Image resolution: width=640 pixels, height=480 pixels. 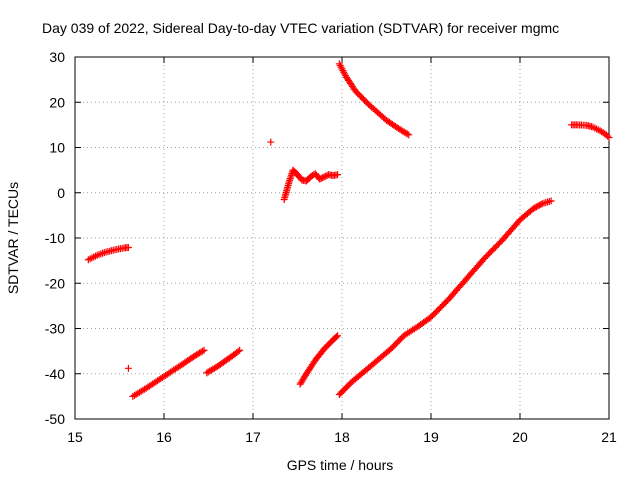 What do you see at coordinates (61, 193) in the screenshot?
I see `y-tick-label: 0` at bounding box center [61, 193].